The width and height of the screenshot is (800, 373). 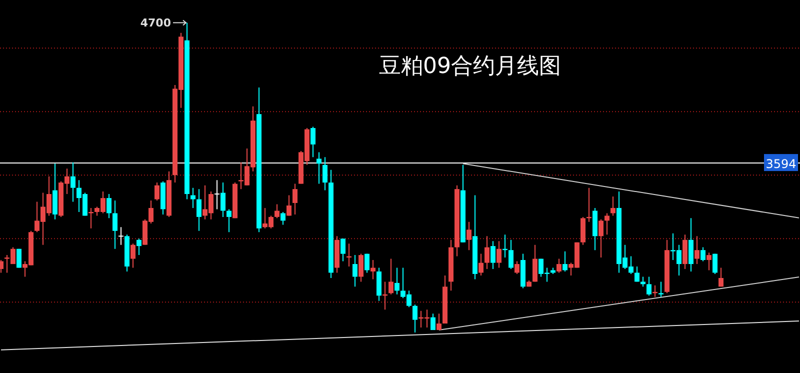 I want to click on annotation: 3594, so click(x=781, y=164).